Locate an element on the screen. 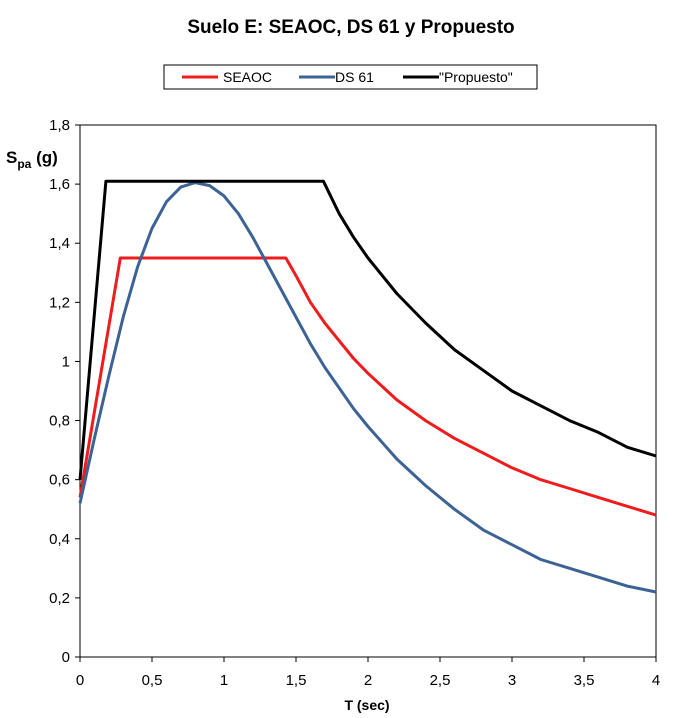  y-tick-label: 0,8 is located at coordinates (59, 421).